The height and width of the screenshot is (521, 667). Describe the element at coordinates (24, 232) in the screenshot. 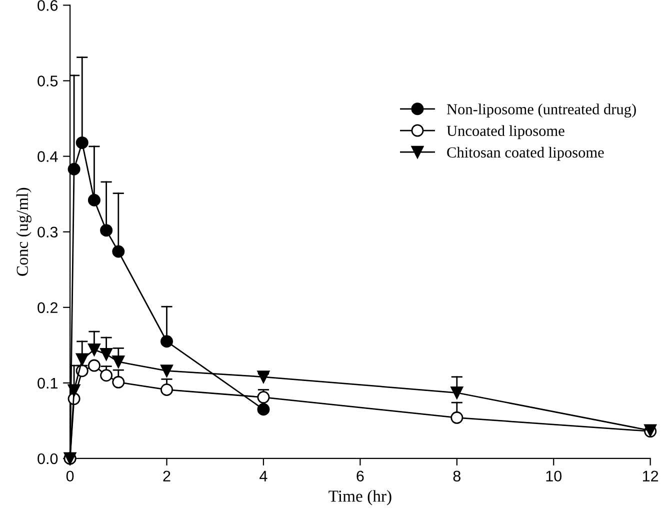

I see `y-axis-title: Conc (ug/ml)` at that location.